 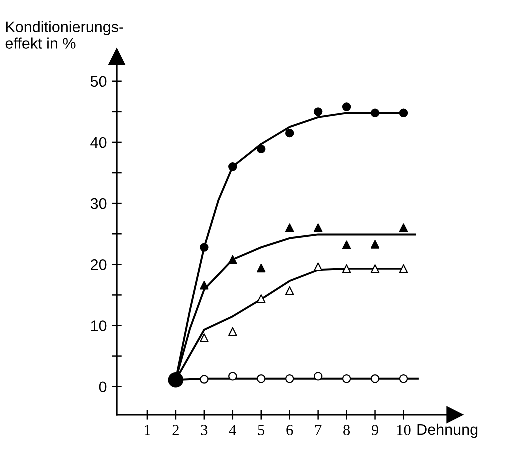 I want to click on y-tick-label: 30, so click(x=98, y=204).